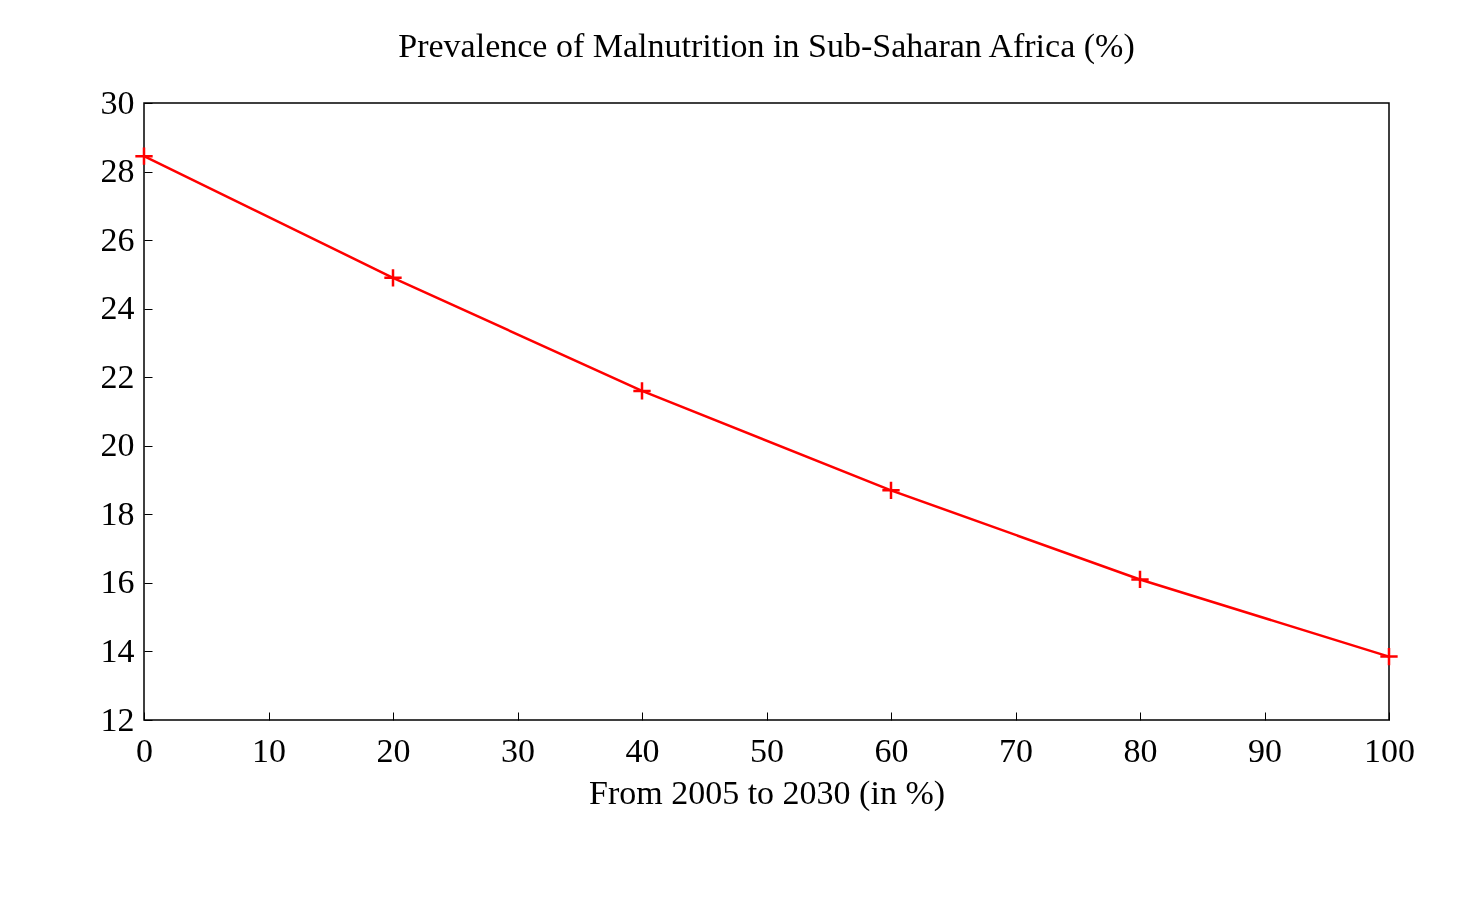 The image size is (1479, 910). Describe the element at coordinates (144, 750) in the screenshot. I see `x-tick-label: 0` at that location.